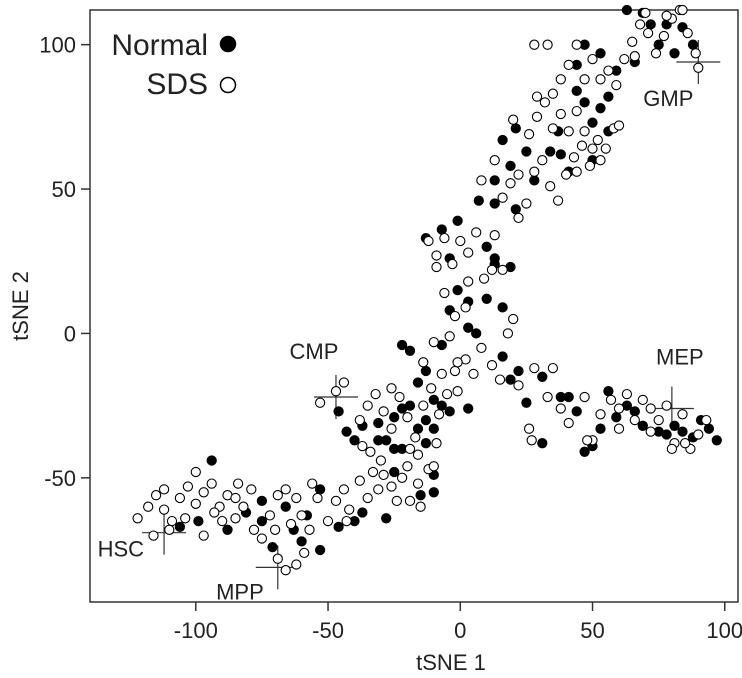  Describe the element at coordinates (159, 45) in the screenshot. I see `legend-label-normal: Normal` at that location.